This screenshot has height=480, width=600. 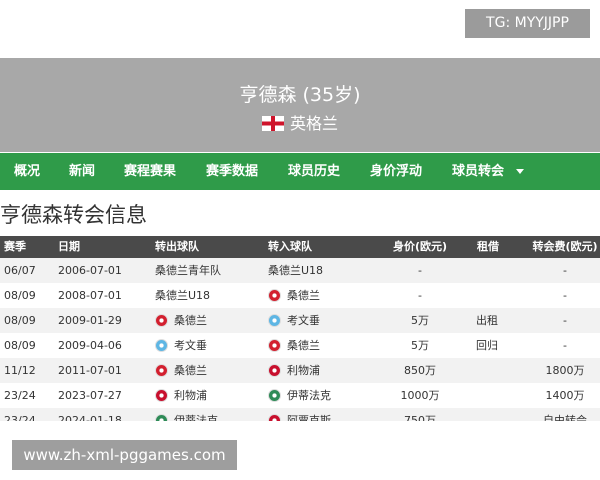 I want to click on cell-text: 750万, so click(x=420, y=417).